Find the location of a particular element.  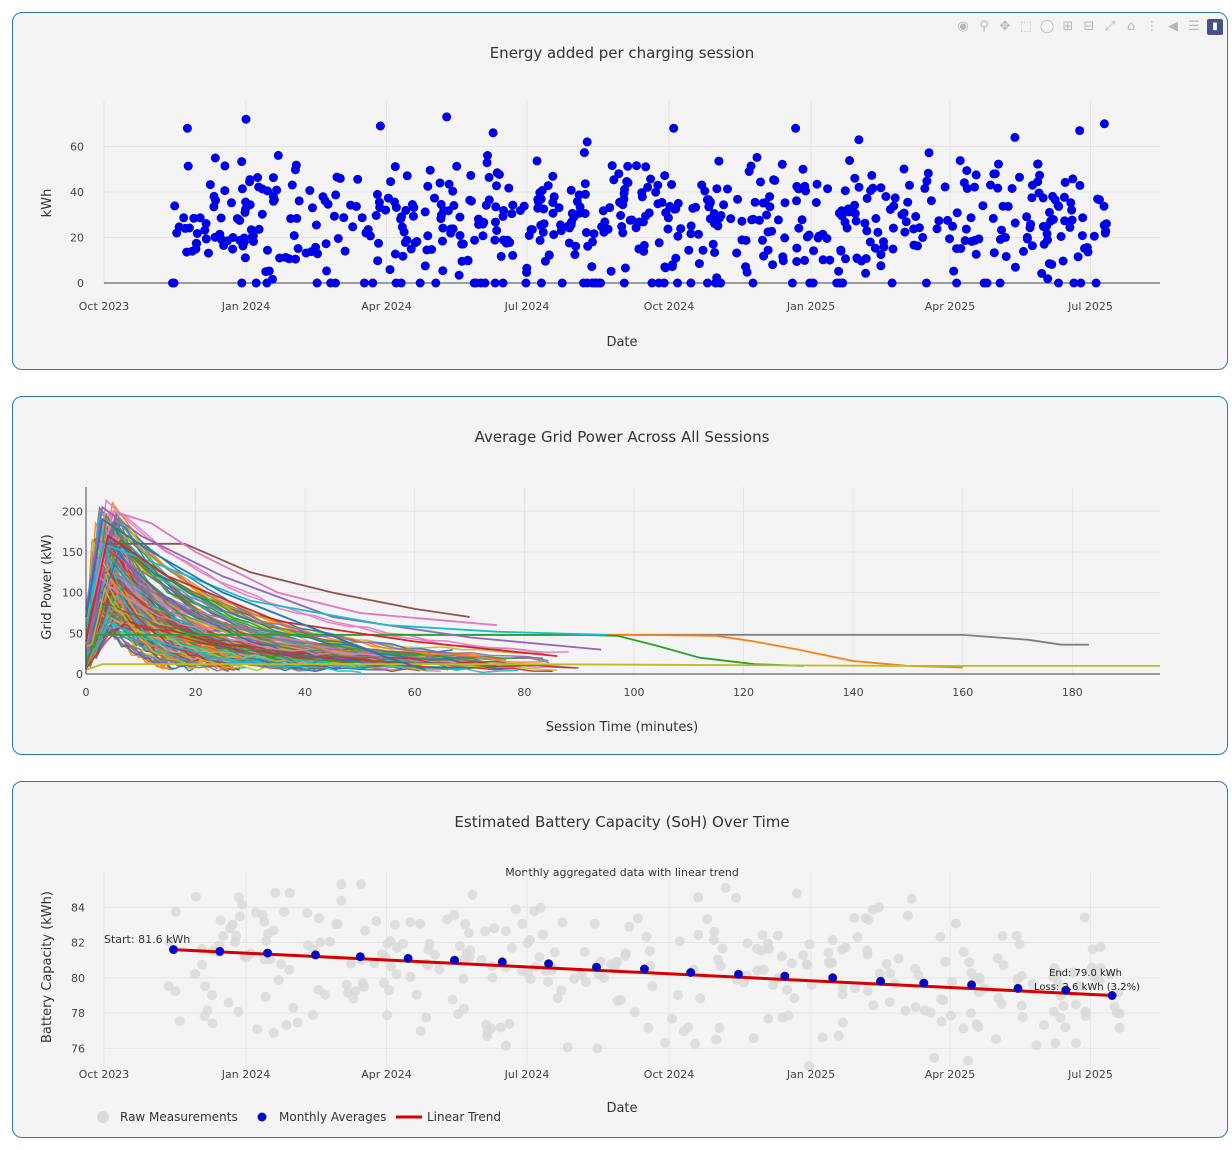

reset-axes-icon: ⌂ is located at coordinates (1131, 26).